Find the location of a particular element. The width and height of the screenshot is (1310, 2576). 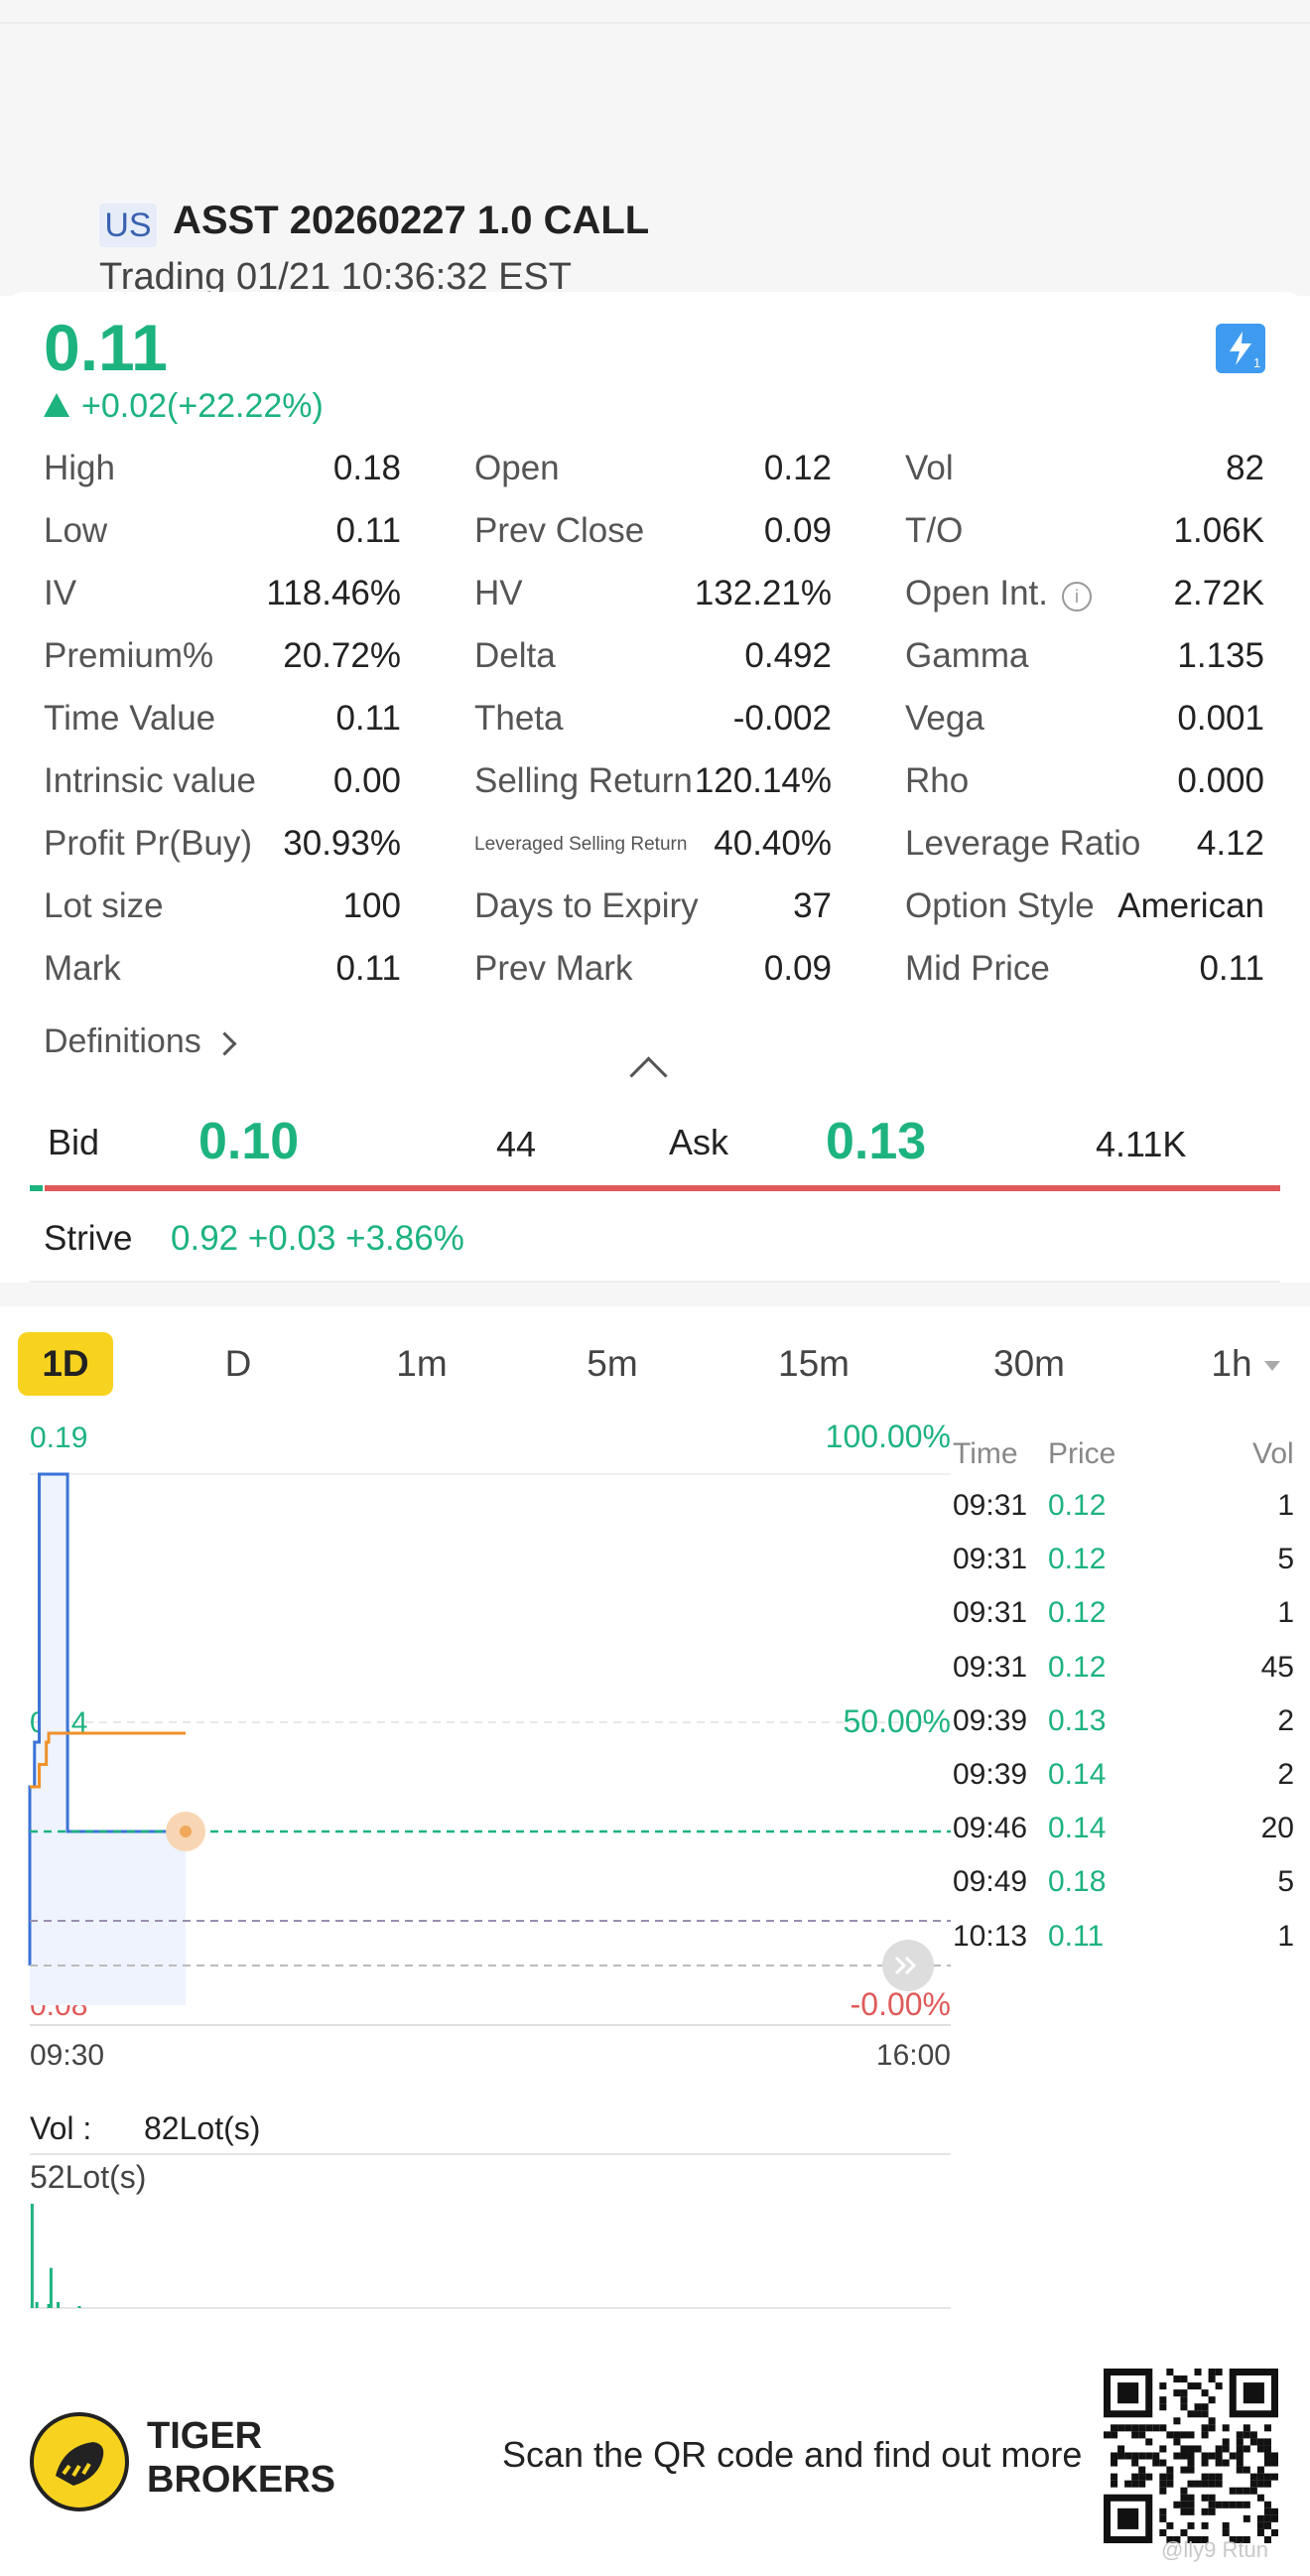

price-area is located at coordinates (108, 1739).